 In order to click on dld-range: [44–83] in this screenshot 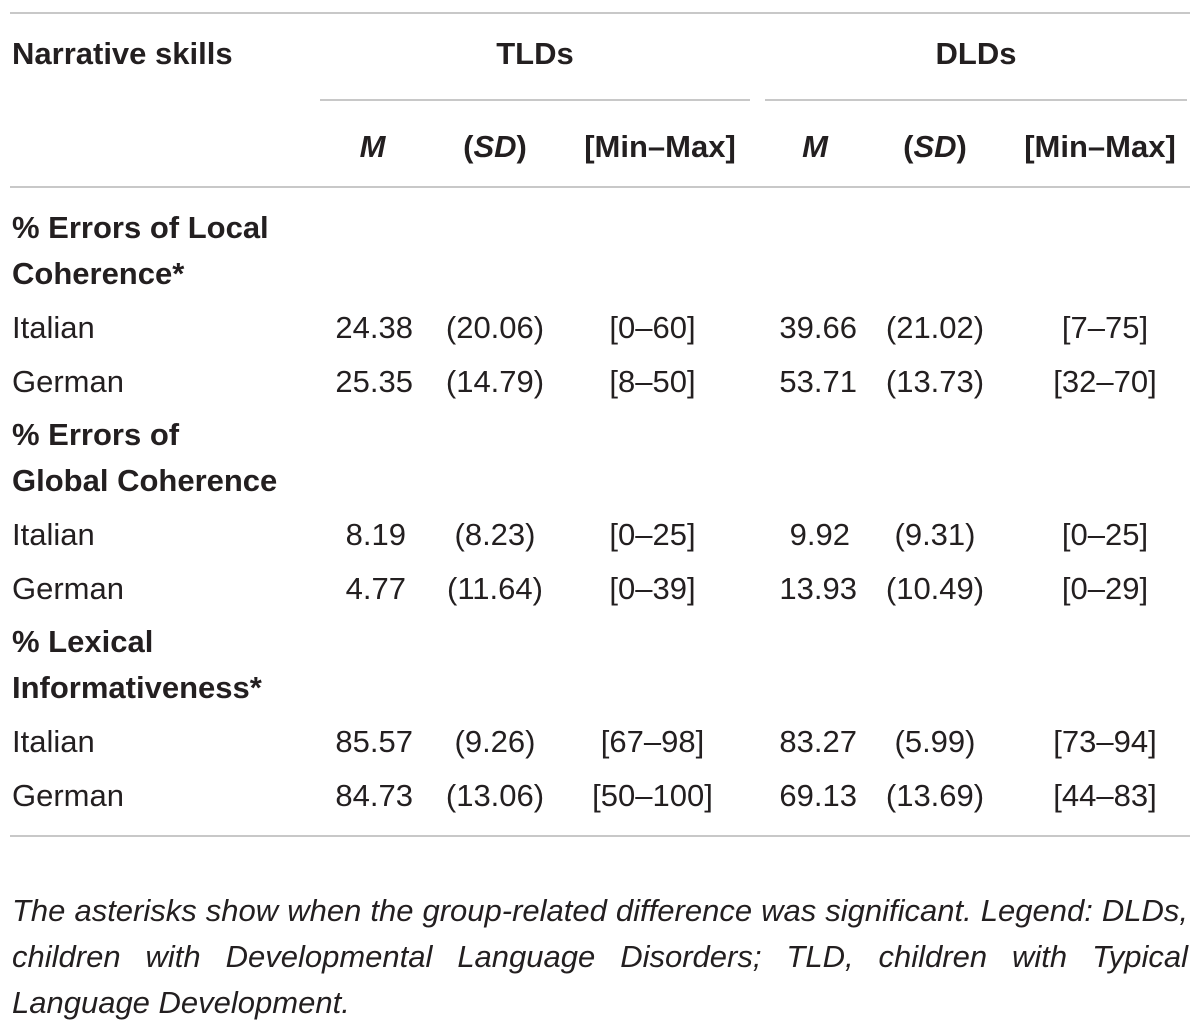, I will do `click(1105, 795)`.